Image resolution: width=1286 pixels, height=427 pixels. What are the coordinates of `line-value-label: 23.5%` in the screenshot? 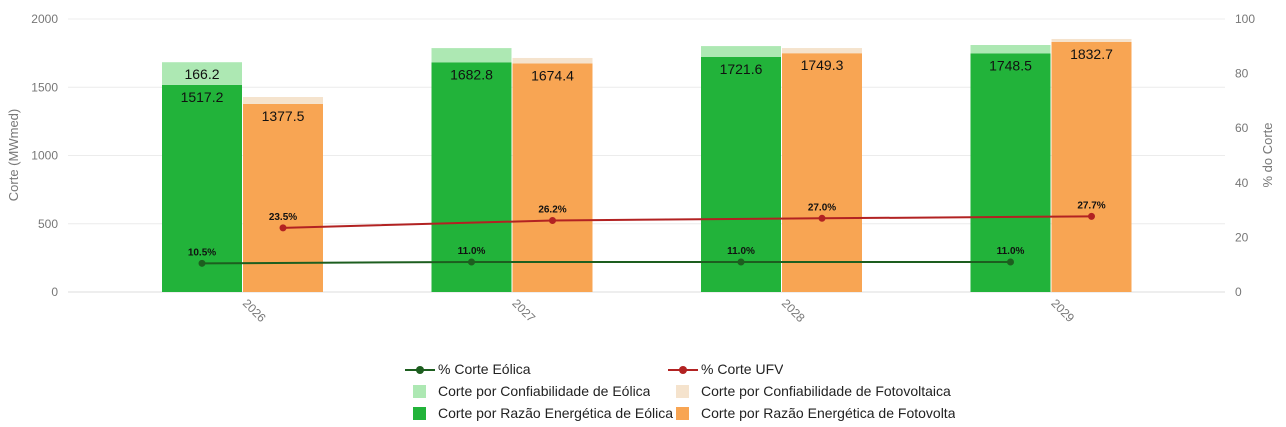 It's located at (283, 217).